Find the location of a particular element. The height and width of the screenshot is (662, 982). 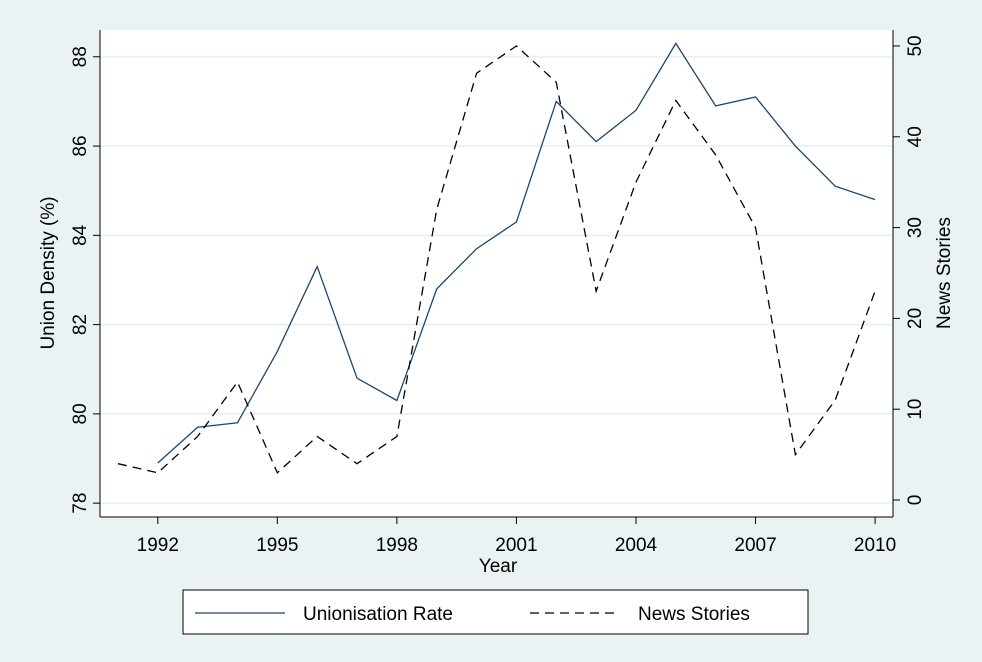

y2-axis-title: News Stories is located at coordinates (944, 273).